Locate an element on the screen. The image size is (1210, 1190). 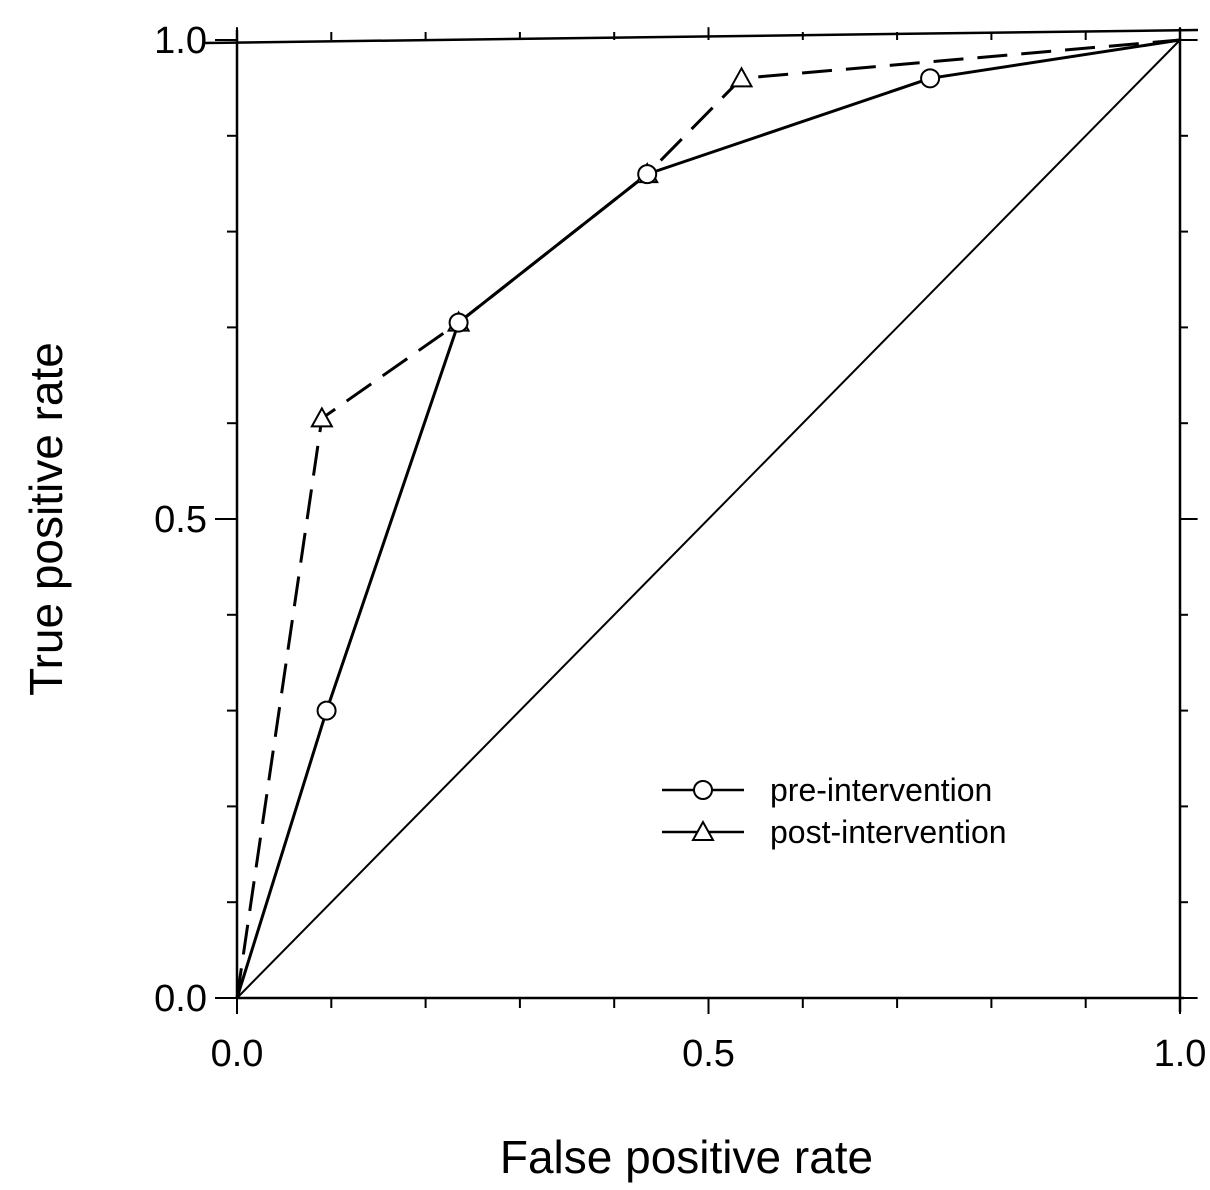
y-tick-label: 0.5 is located at coordinates (180, 520).